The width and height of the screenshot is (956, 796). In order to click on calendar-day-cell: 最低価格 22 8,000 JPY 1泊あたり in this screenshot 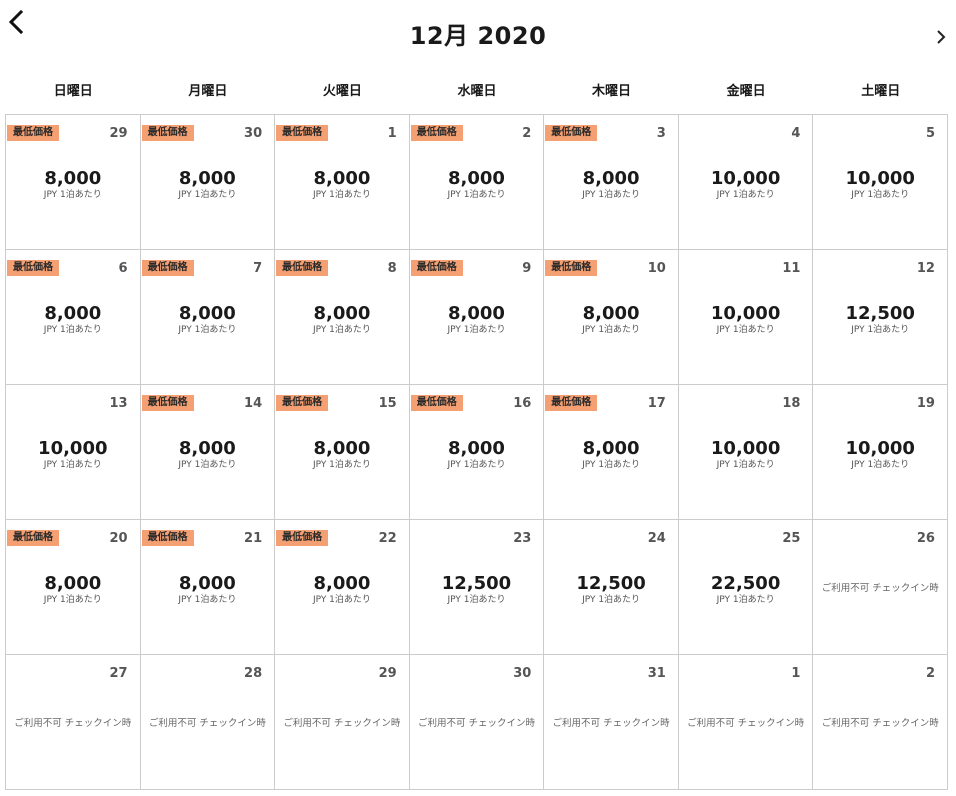, I will do `click(342, 587)`.